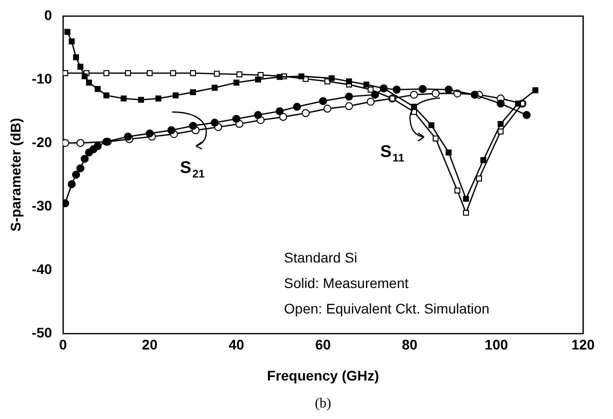  Describe the element at coordinates (323, 344) in the screenshot. I see `x-tick-label: 60` at that location.